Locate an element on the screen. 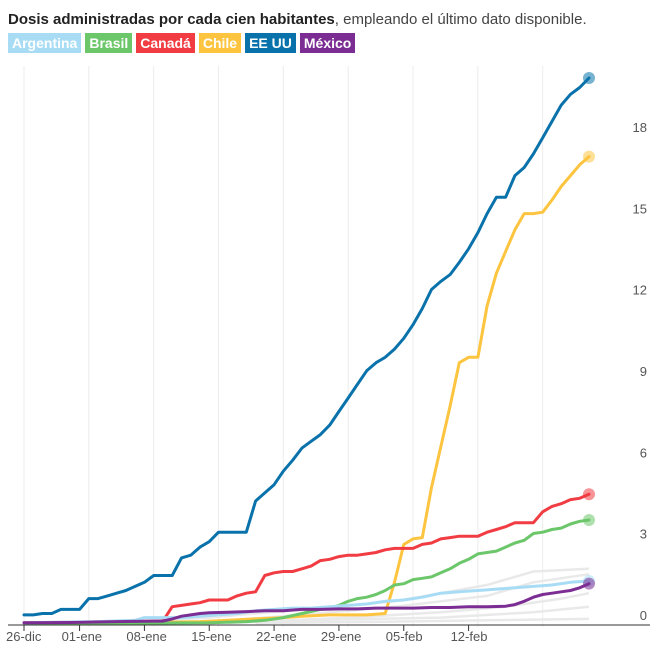 This screenshot has height=658, width=663. y-axis: 0 3 6 9 12 15 18 is located at coordinates (640, 371).